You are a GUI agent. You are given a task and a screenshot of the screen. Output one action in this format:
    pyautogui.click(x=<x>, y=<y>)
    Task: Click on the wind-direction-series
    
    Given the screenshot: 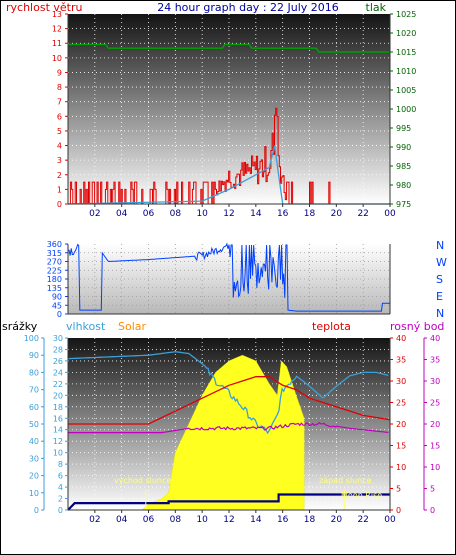 What is the action you would take?
    pyautogui.click(x=228, y=277)
    